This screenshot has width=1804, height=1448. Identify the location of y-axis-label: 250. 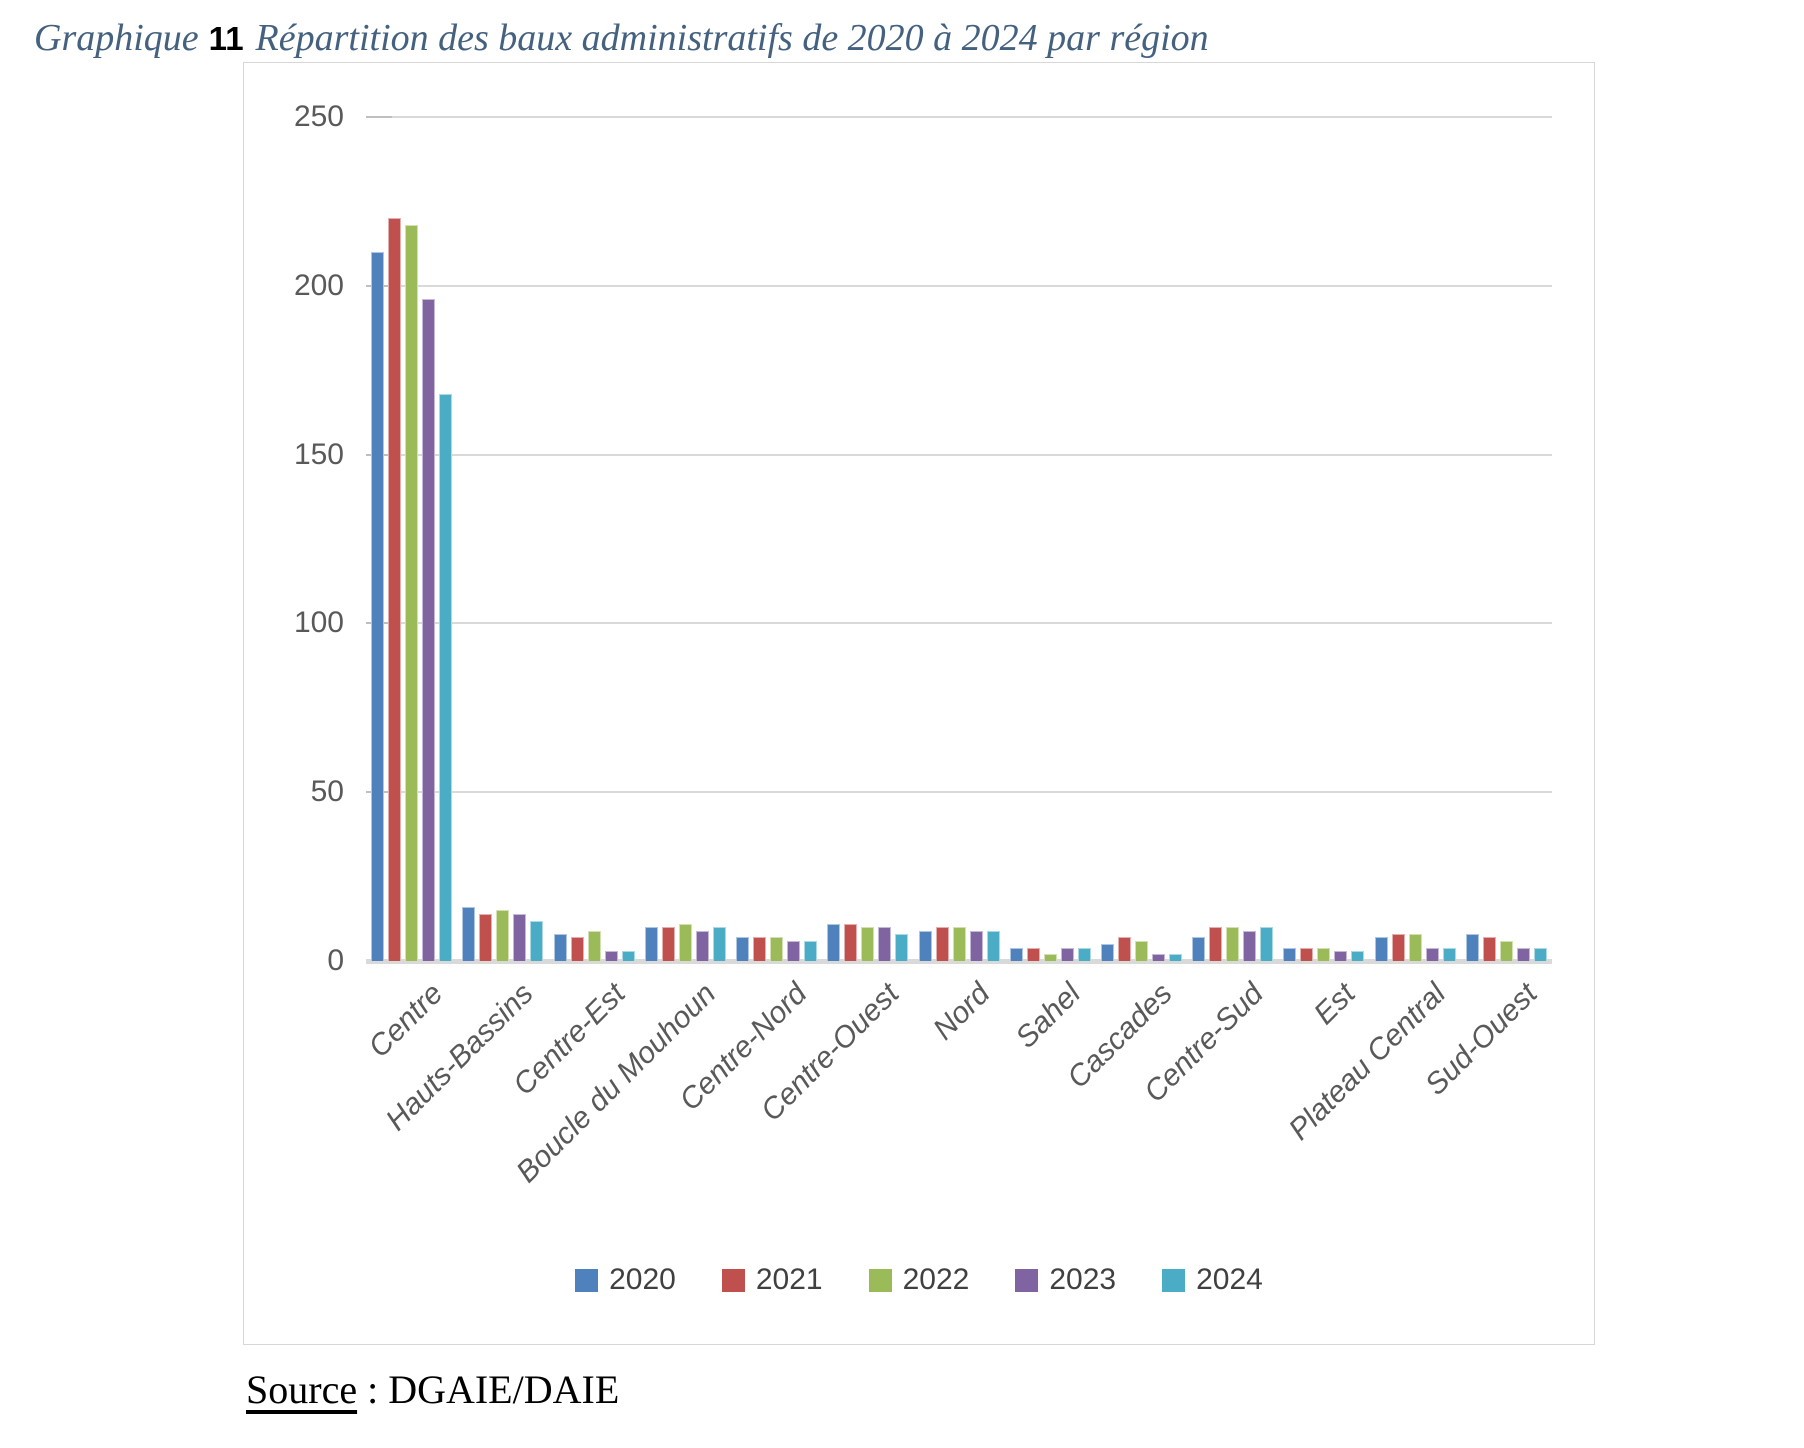
(318, 116).